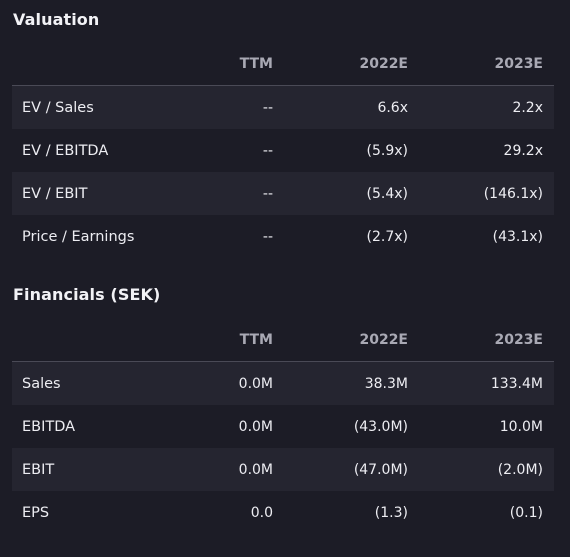 This screenshot has width=570, height=557. What do you see at coordinates (41, 383) in the screenshot?
I see `row-label: Sales` at bounding box center [41, 383].